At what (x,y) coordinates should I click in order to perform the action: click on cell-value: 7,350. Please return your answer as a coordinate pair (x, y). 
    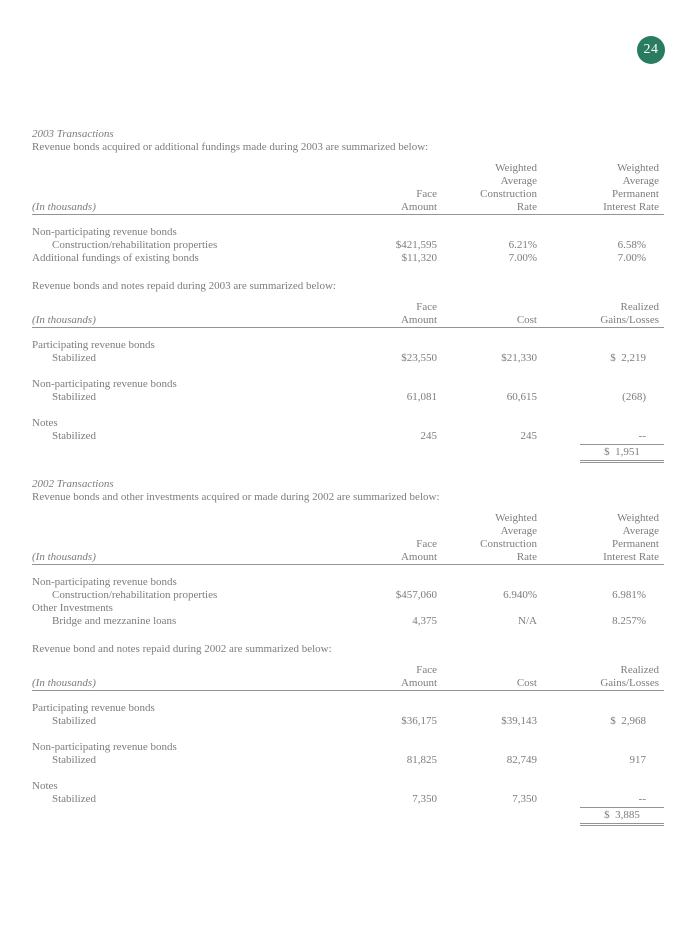
    Looking at the image, I should click on (524, 799).